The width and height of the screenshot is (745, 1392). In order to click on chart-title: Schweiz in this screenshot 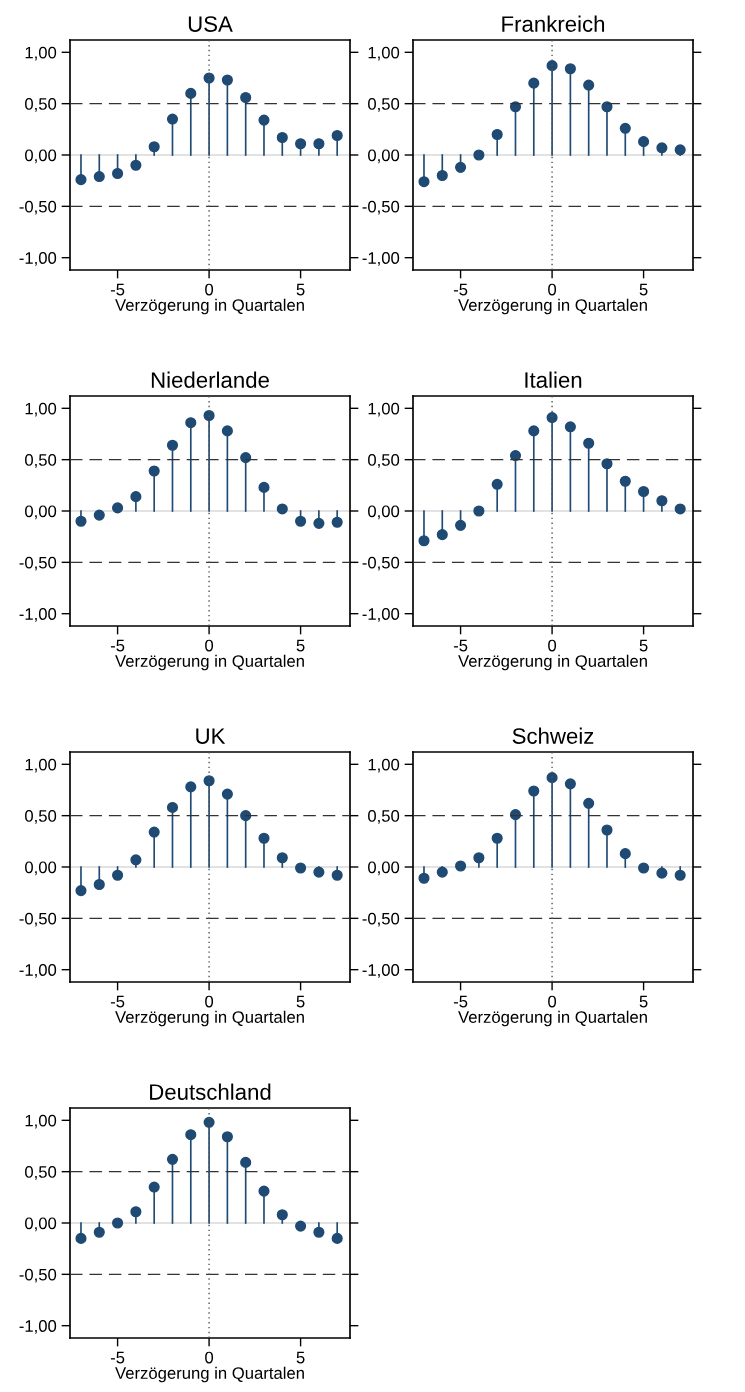, I will do `click(553, 735)`.